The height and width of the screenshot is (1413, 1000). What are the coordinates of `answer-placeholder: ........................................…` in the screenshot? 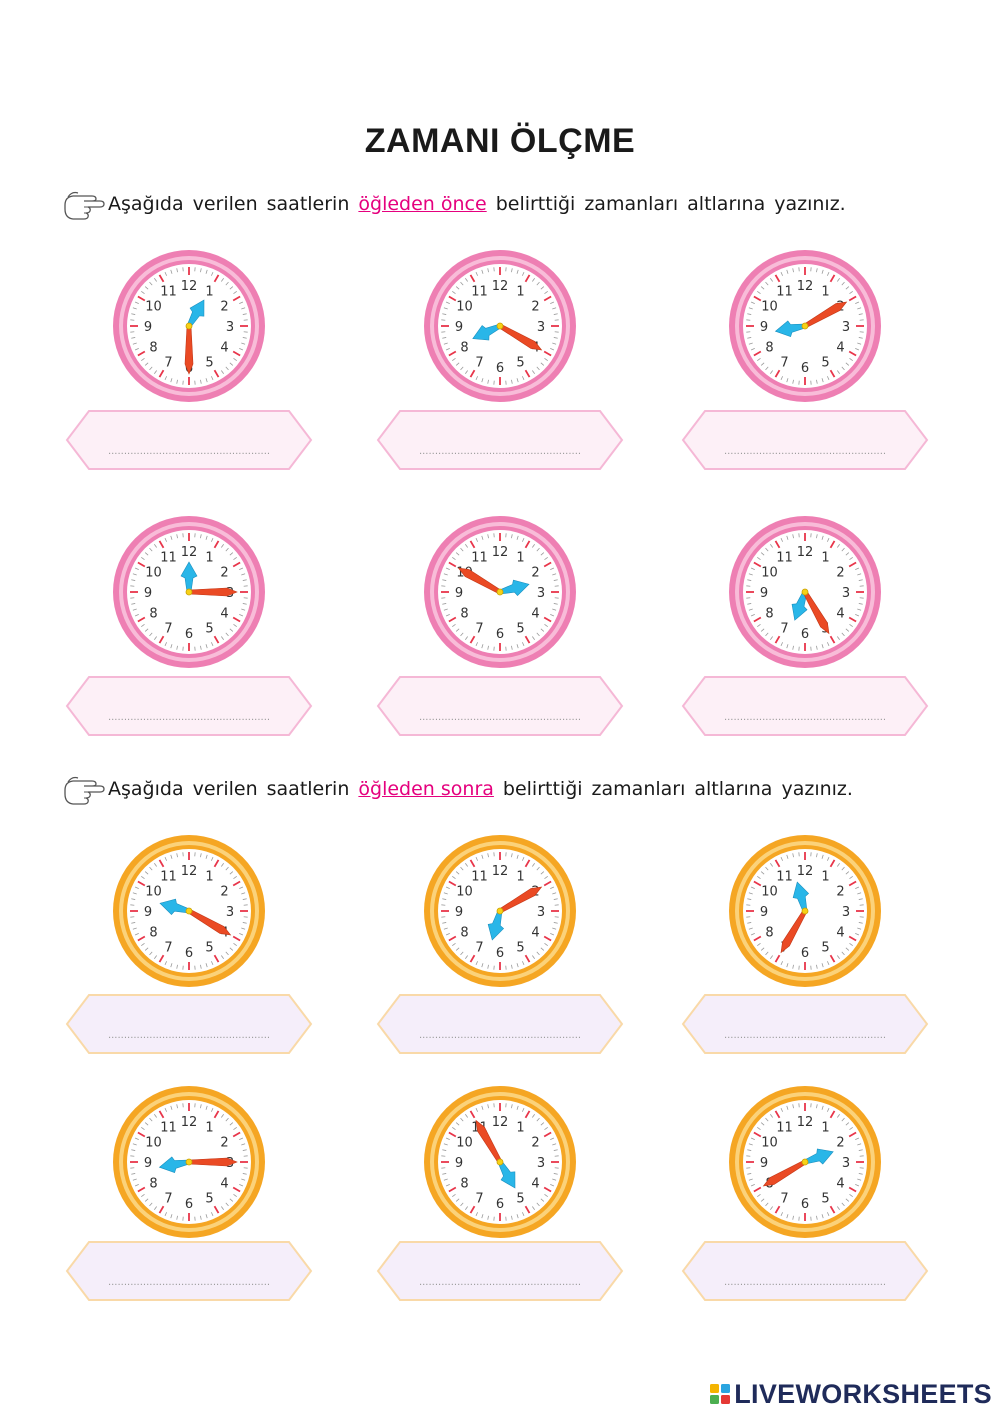 It's located at (500, 451).